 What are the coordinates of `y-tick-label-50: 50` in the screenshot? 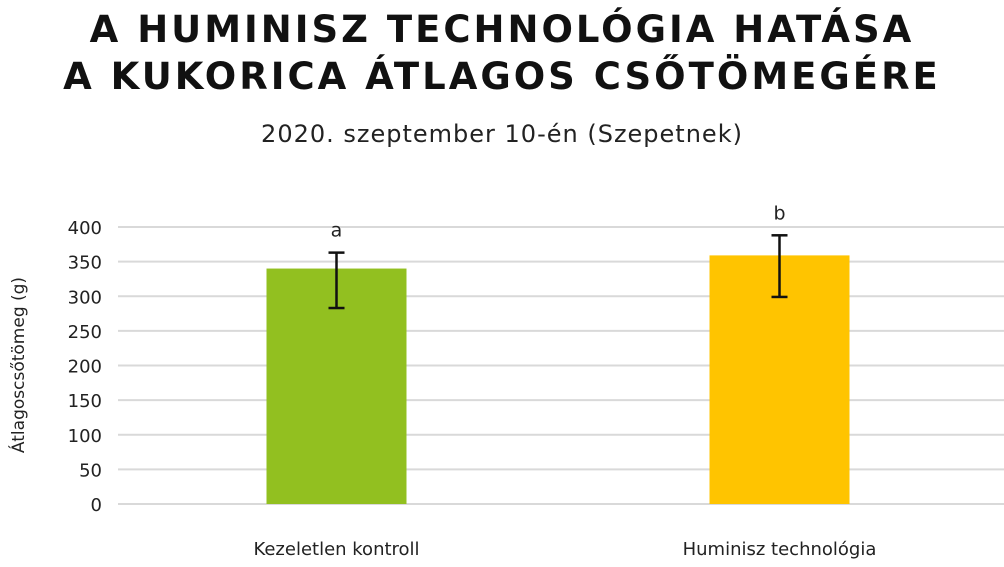 It's located at (90, 470).